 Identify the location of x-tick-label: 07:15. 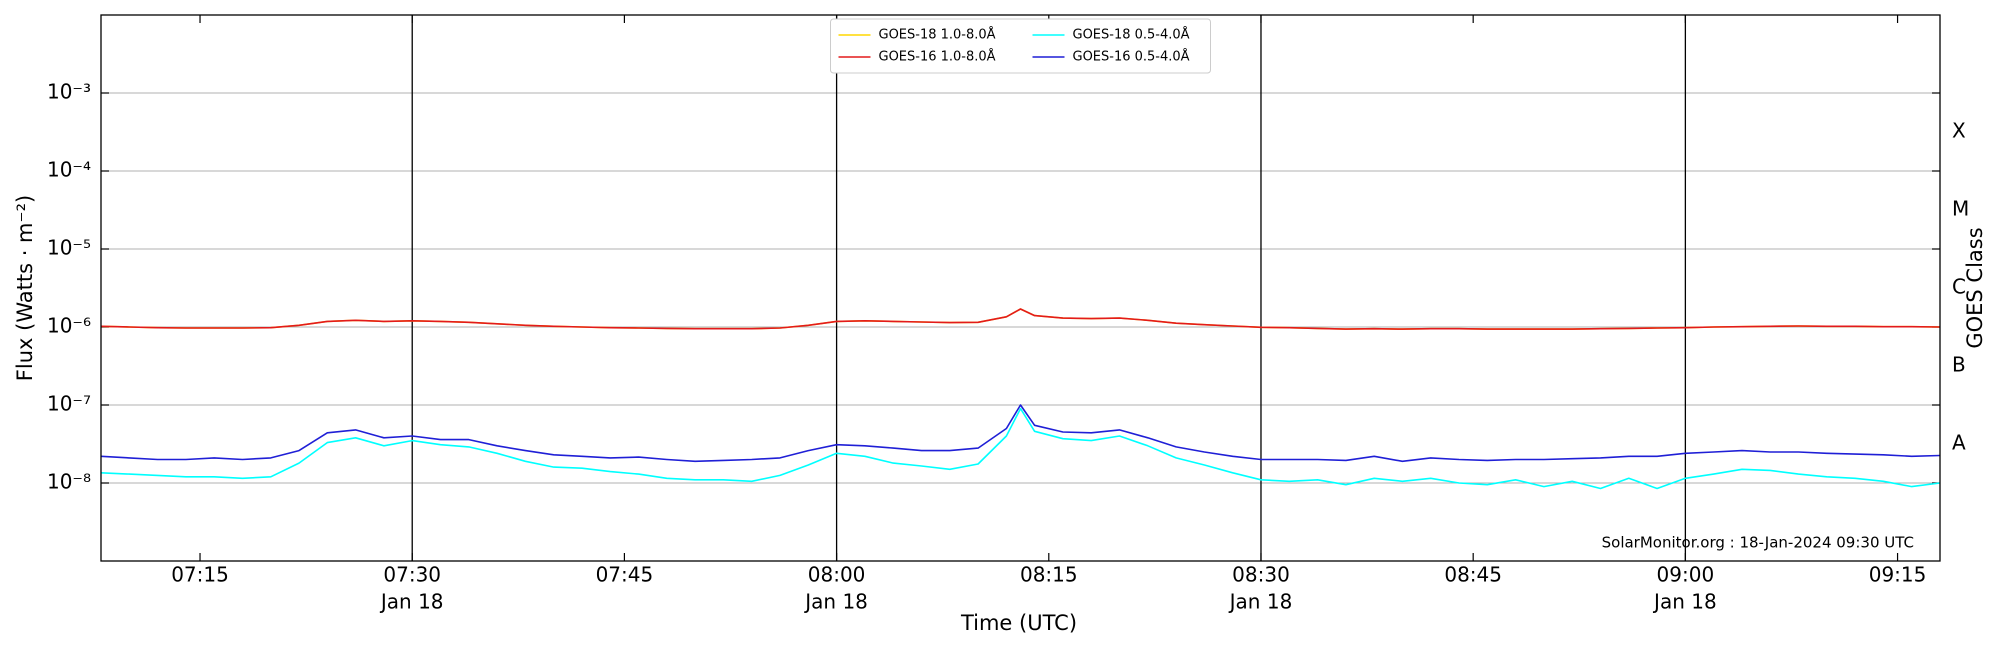
(200, 575).